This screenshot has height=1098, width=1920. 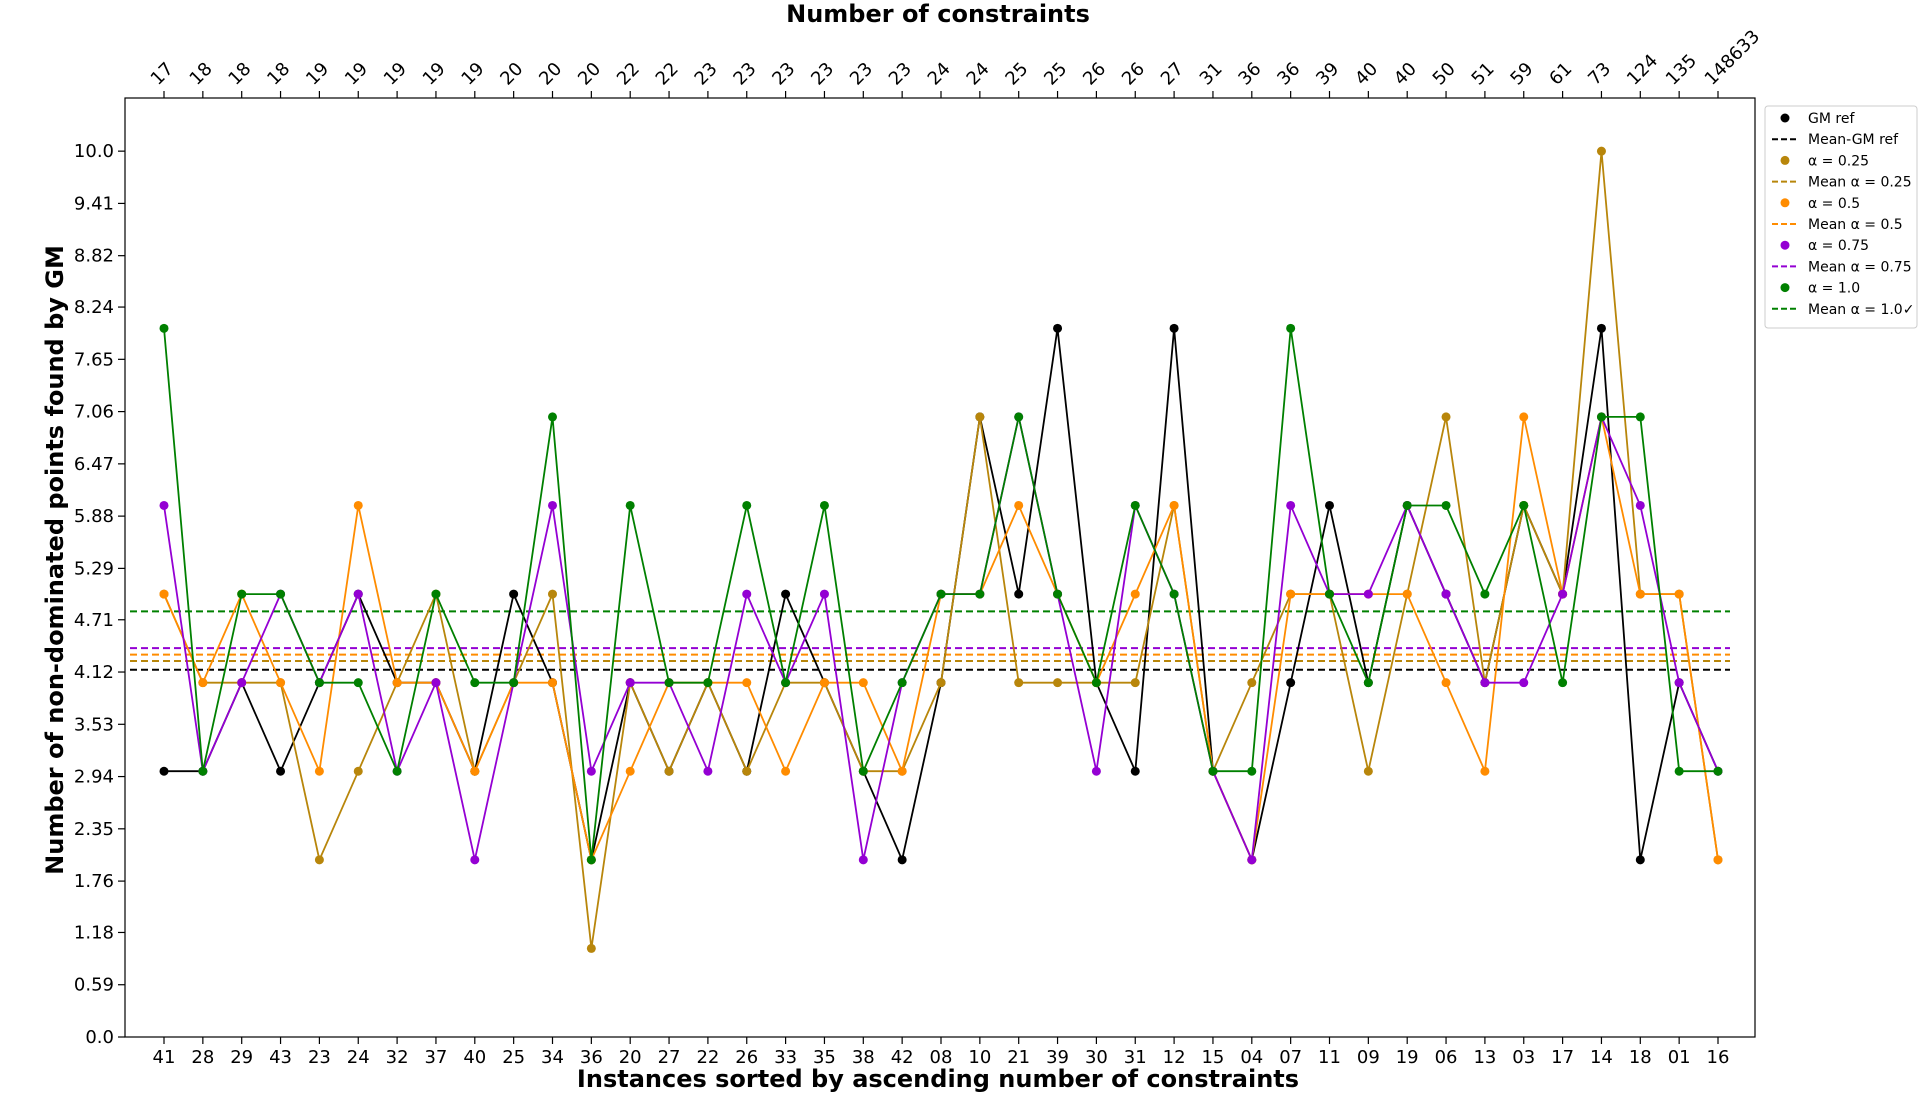 I want to click on x-tick-label: 19, so click(x=1407, y=1057).